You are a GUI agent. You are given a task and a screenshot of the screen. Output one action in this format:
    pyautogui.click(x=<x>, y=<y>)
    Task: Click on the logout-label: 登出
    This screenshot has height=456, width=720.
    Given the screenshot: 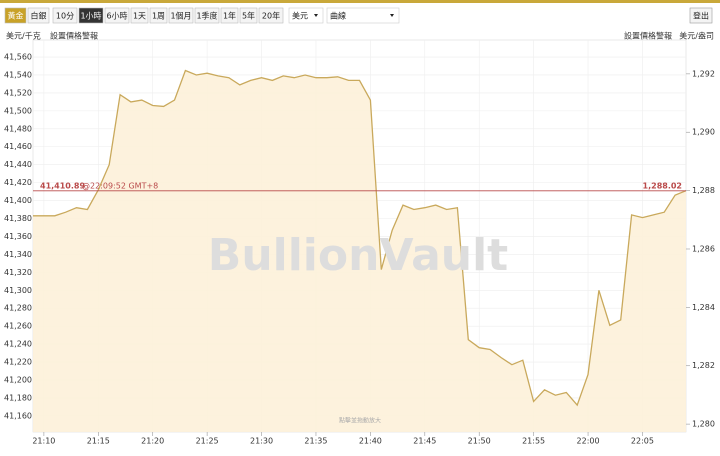 What is the action you would take?
    pyautogui.click(x=701, y=16)
    